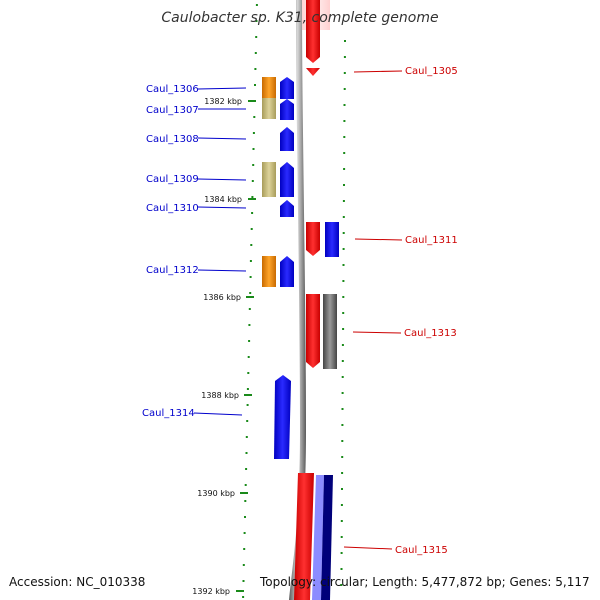  What do you see at coordinates (431, 71) in the screenshot?
I see `gene-label-caul-1305: Caul_1305` at bounding box center [431, 71].